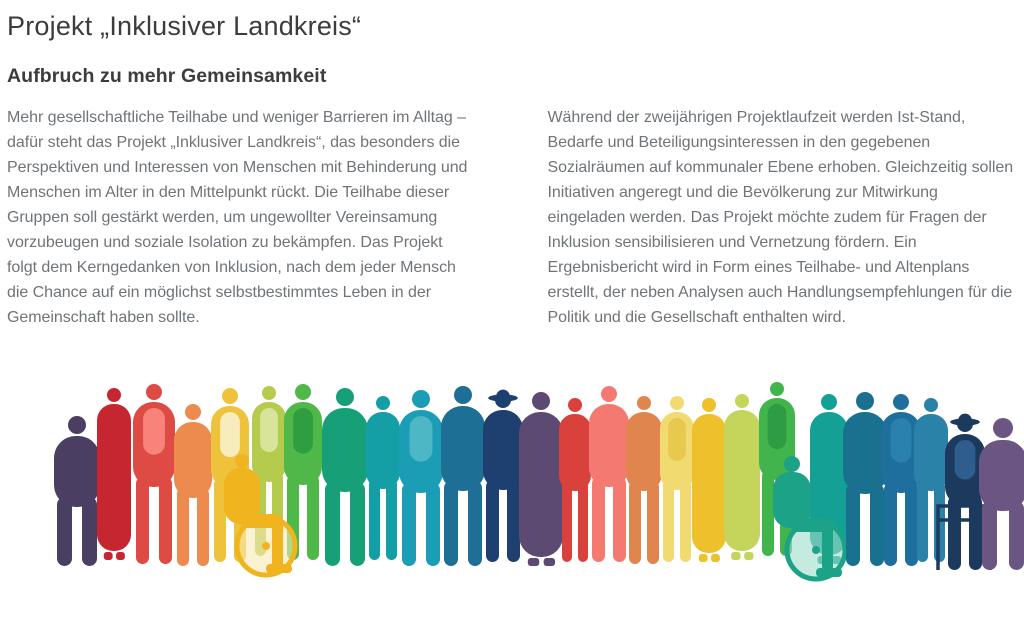 The image size is (1024, 624). What do you see at coordinates (609, 474) in the screenshot?
I see `person-man-salmon-coat` at bounding box center [609, 474].